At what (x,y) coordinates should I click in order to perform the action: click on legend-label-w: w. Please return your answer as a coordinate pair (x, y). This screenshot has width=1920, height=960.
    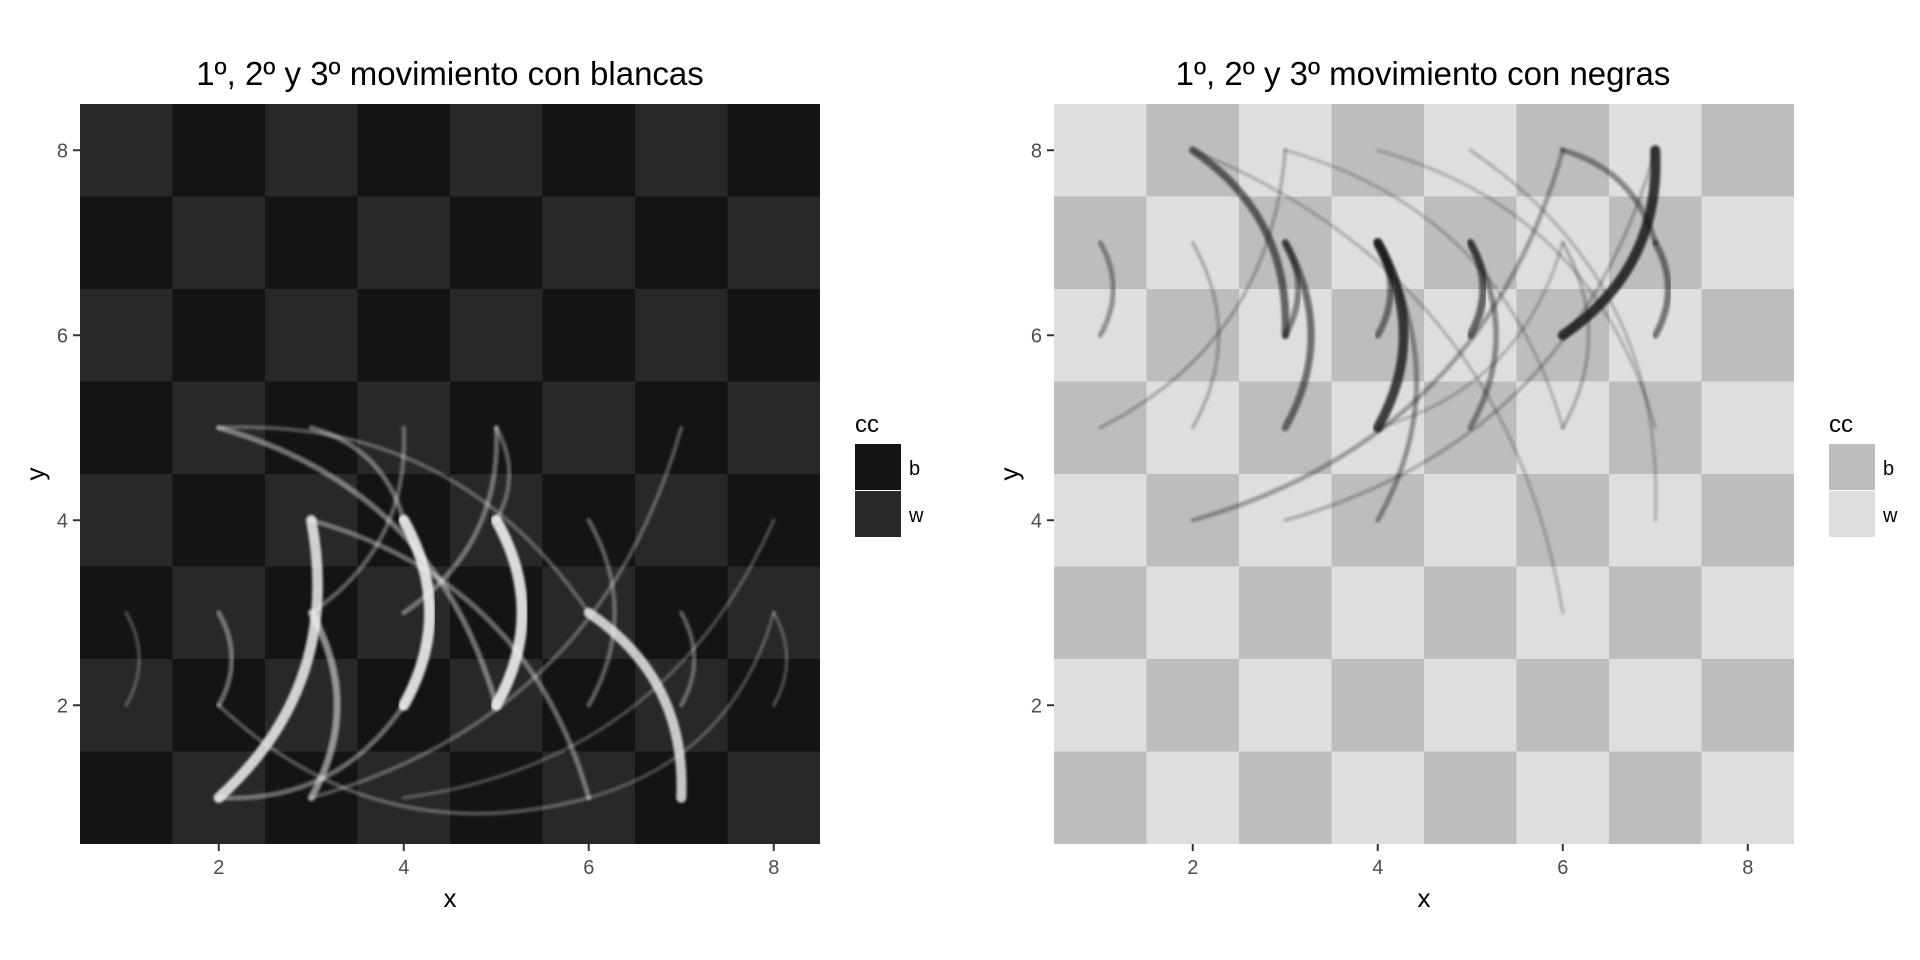
    Looking at the image, I should click on (916, 516).